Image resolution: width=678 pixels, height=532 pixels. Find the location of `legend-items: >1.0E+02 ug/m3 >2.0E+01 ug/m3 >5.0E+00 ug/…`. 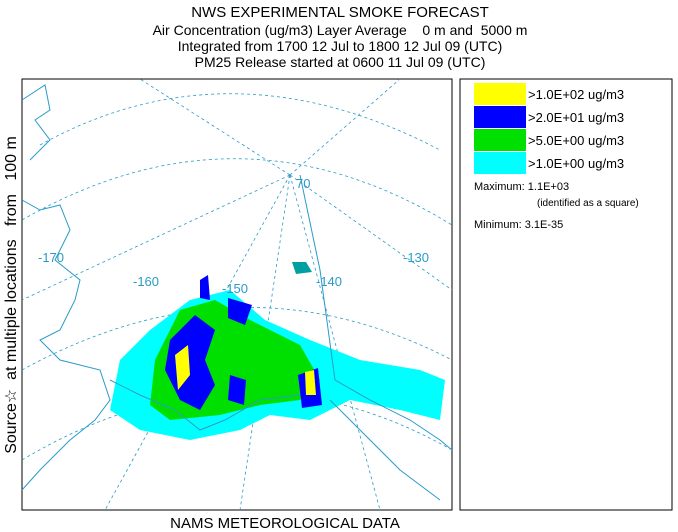

legend-items: >1.0E+02 ug/m3 >2.0E+01 ug/m3 >5.0E+00 ug/… is located at coordinates (549, 128).